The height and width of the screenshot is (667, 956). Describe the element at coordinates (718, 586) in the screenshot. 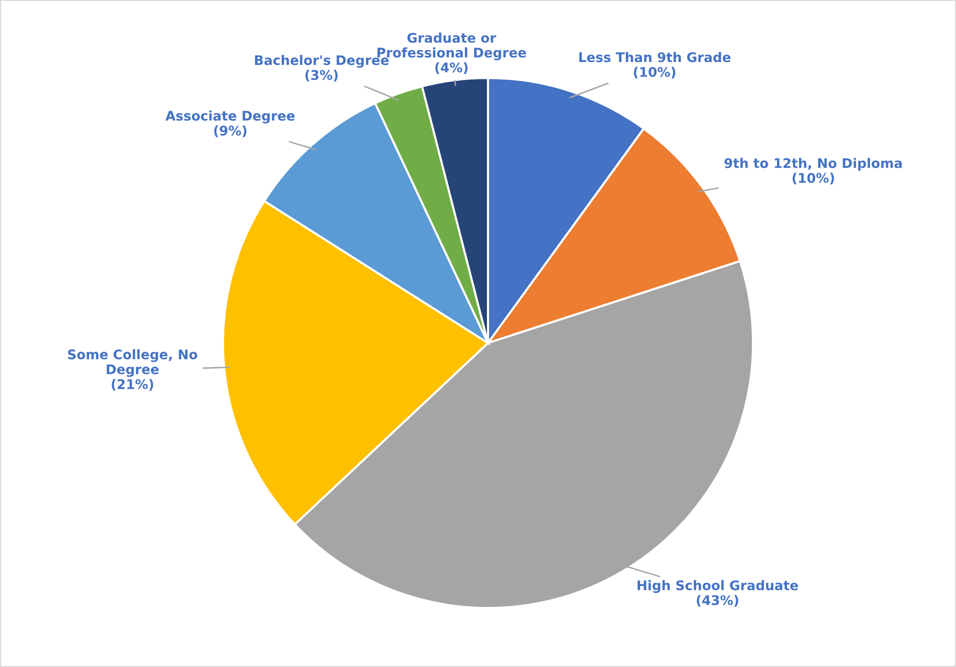

I see `slice-label: High School Graduate` at that location.